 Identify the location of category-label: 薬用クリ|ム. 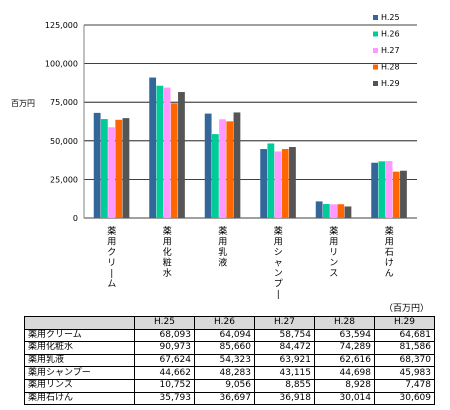
(111, 257).